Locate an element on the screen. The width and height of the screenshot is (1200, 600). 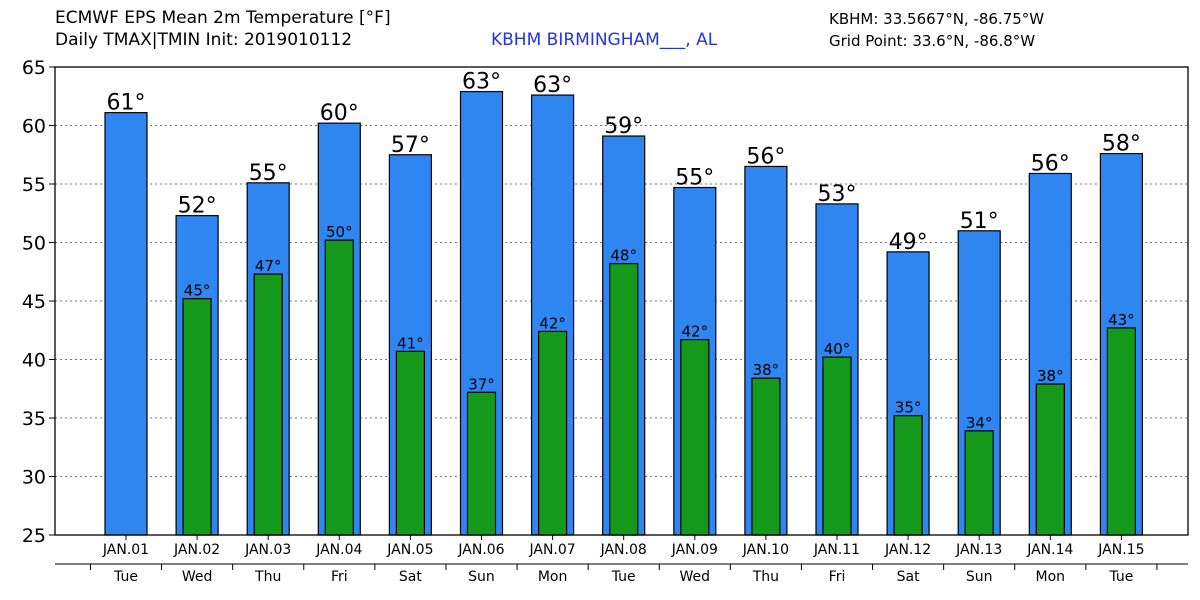
tmax-label: 61° is located at coordinates (126, 103).